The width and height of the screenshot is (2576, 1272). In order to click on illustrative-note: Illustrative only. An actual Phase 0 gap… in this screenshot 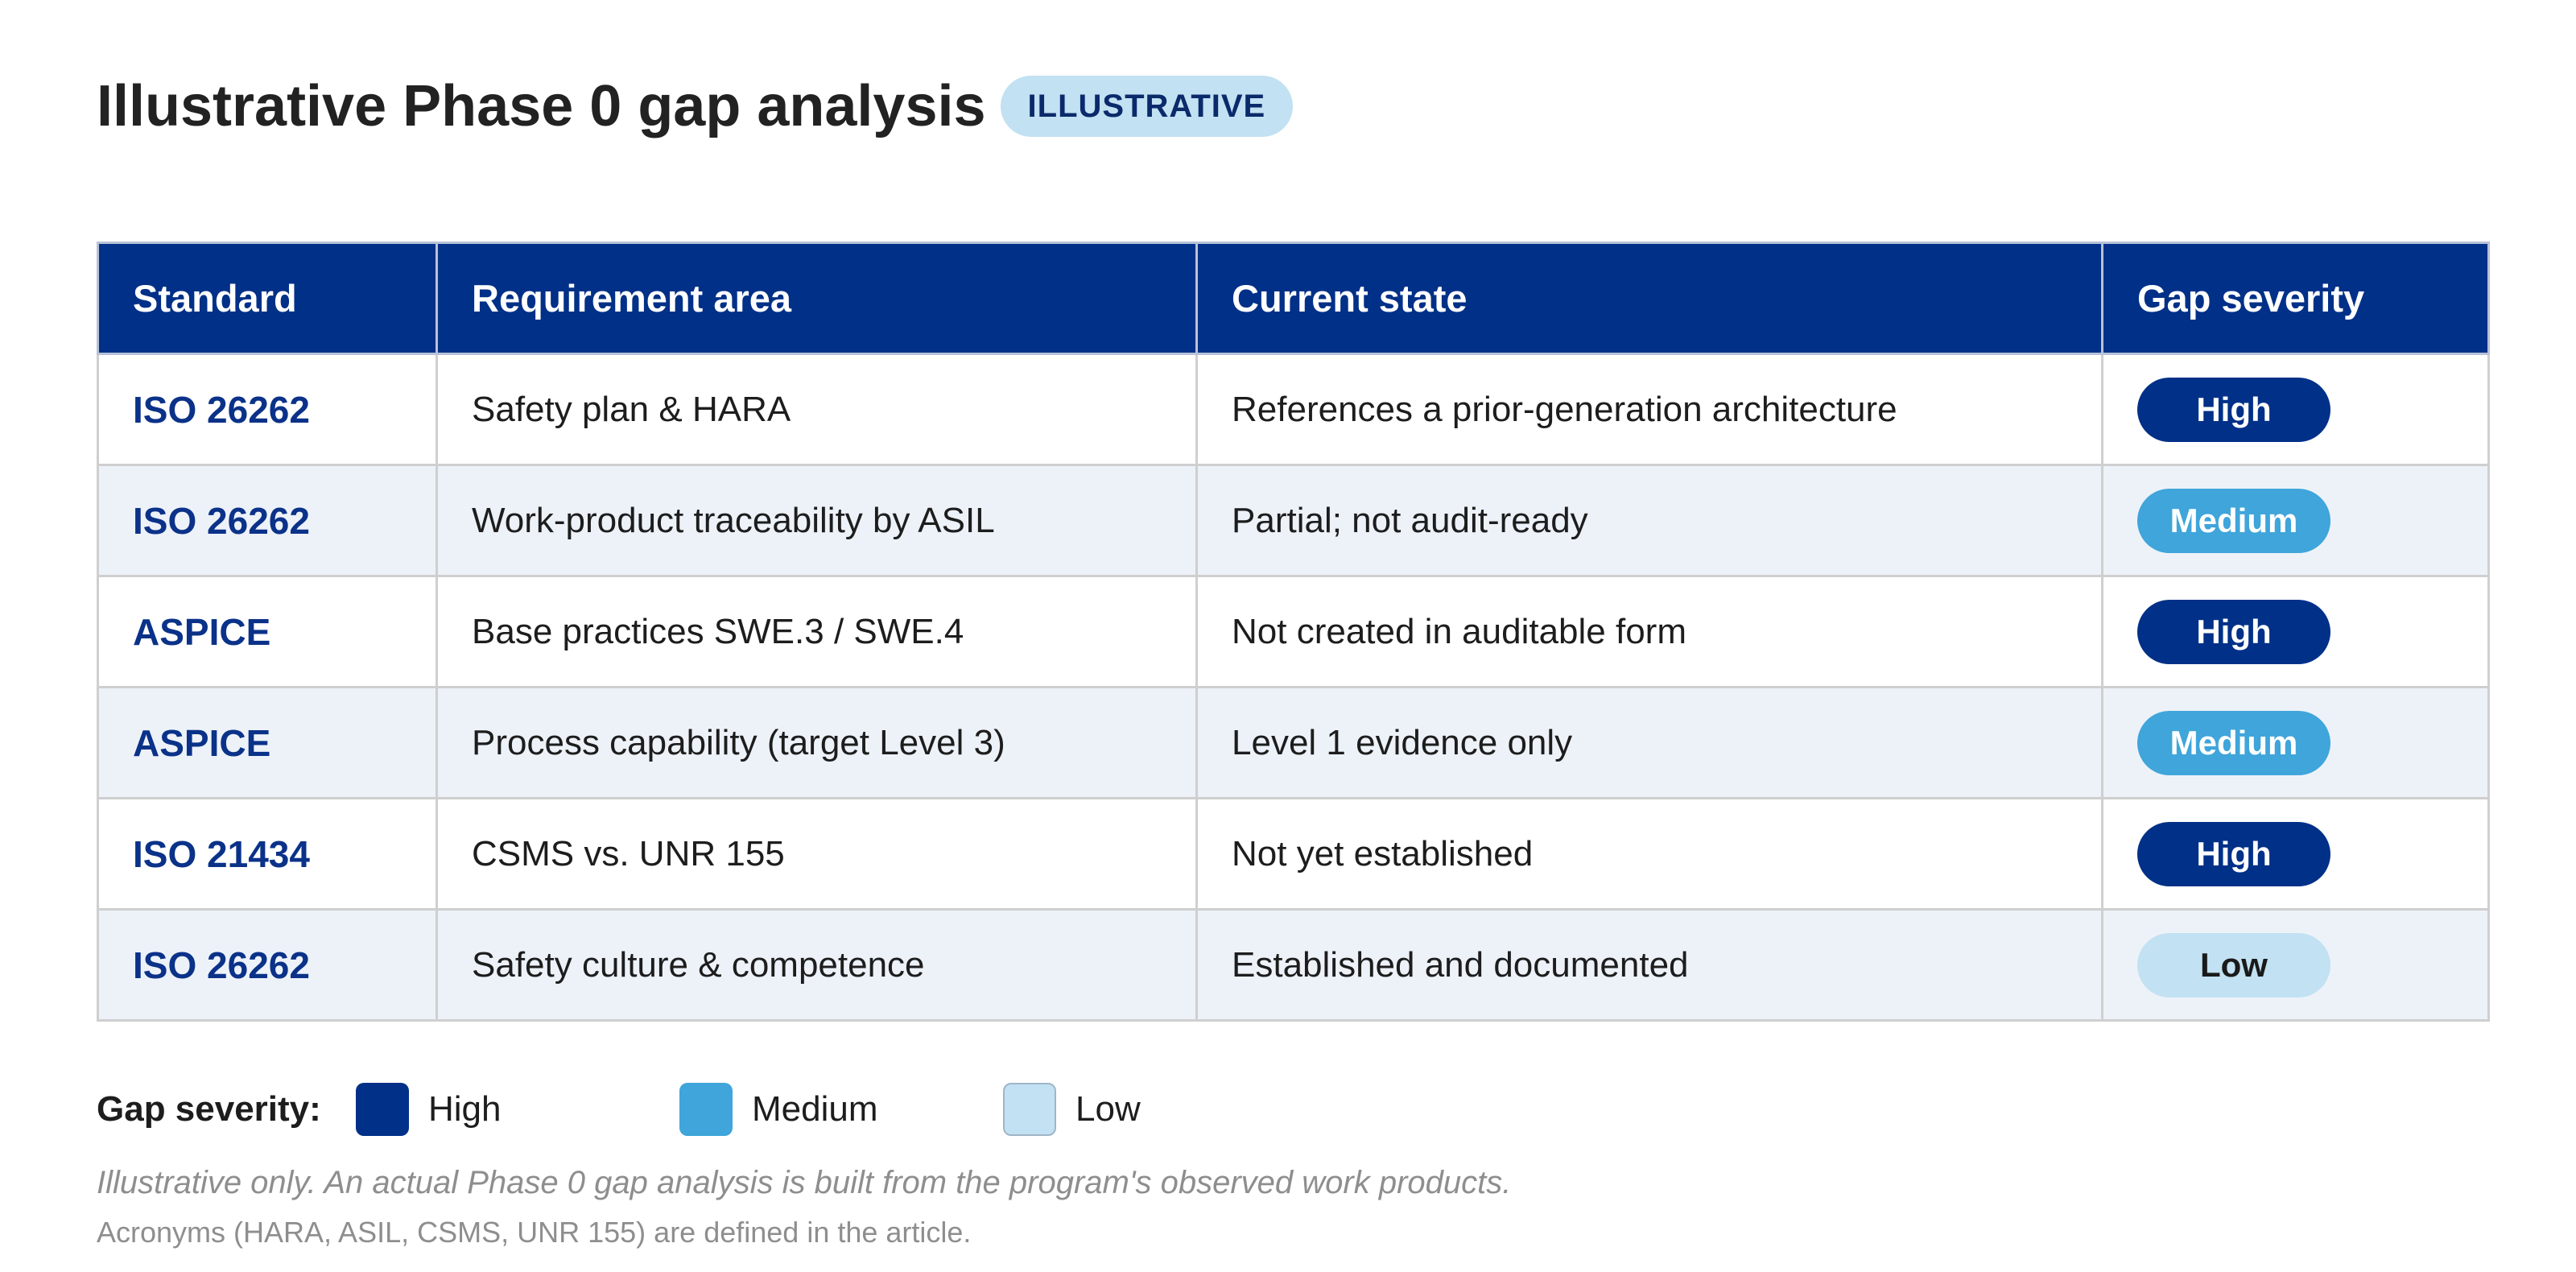, I will do `click(804, 1182)`.